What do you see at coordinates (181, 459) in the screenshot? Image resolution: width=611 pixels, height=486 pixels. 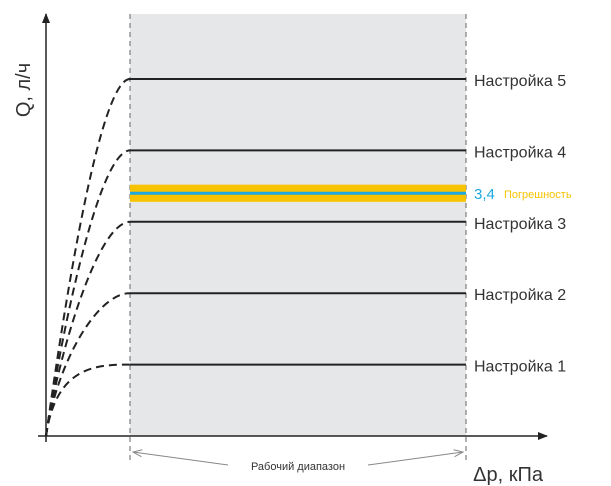 I see `working-range-arrow-left` at bounding box center [181, 459].